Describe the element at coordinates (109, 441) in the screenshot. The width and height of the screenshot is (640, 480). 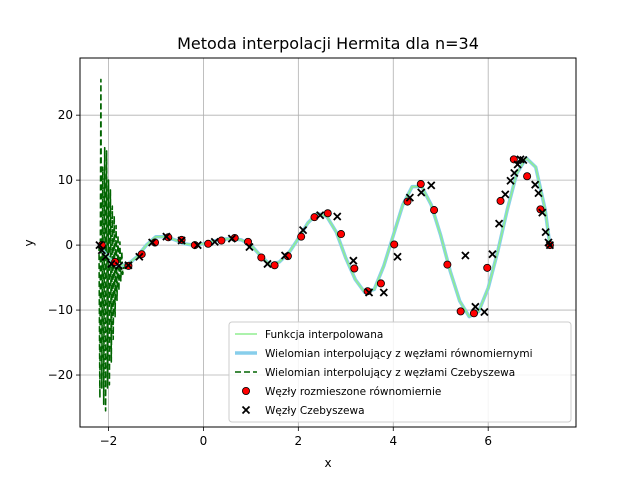
I see `x-tick-label: −2` at that location.